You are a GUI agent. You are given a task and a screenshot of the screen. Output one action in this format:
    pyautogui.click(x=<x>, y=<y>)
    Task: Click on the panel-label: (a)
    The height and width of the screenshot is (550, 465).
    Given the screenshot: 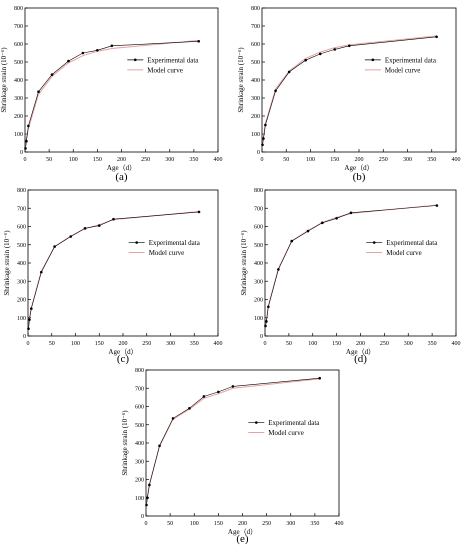 What is the action you would take?
    pyautogui.click(x=121, y=177)
    